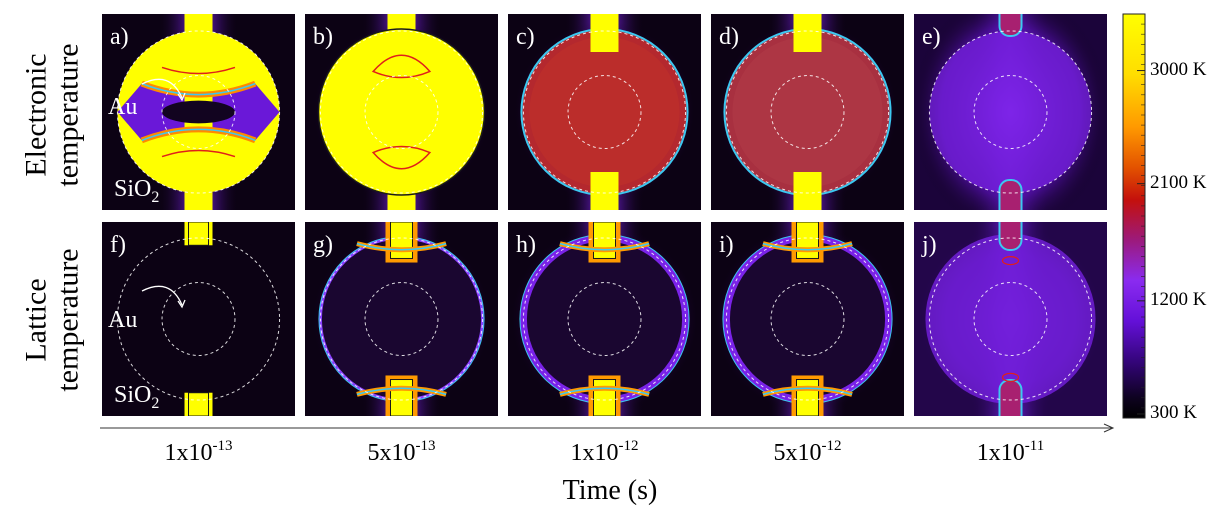  I want to click on row-label-electronic: Electronic temperature, so click(52, 115).